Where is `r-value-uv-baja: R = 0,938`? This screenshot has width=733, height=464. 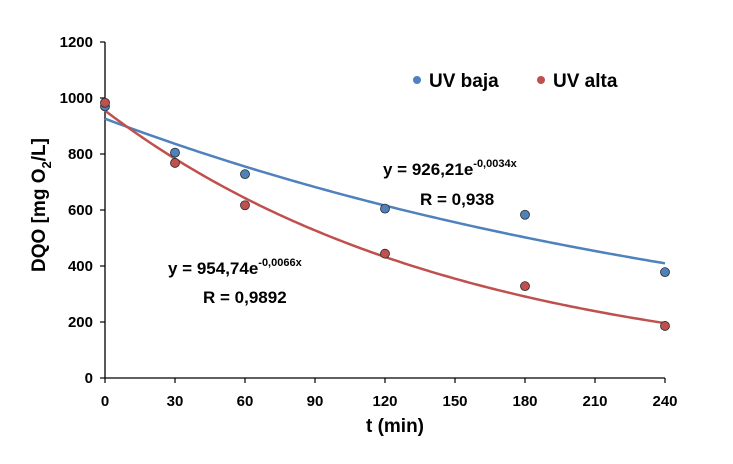
r-value-uv-baja: R = 0,938 is located at coordinates (457, 199).